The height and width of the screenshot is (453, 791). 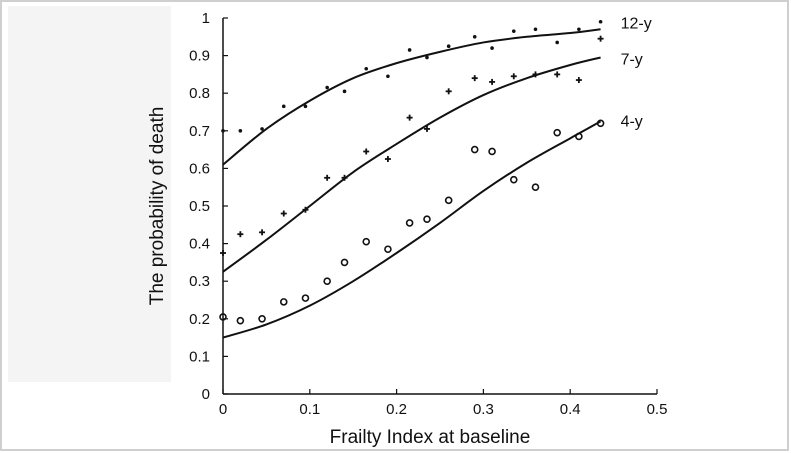 What do you see at coordinates (632, 121) in the screenshot?
I see `series-label-4-y: 4-y` at bounding box center [632, 121].